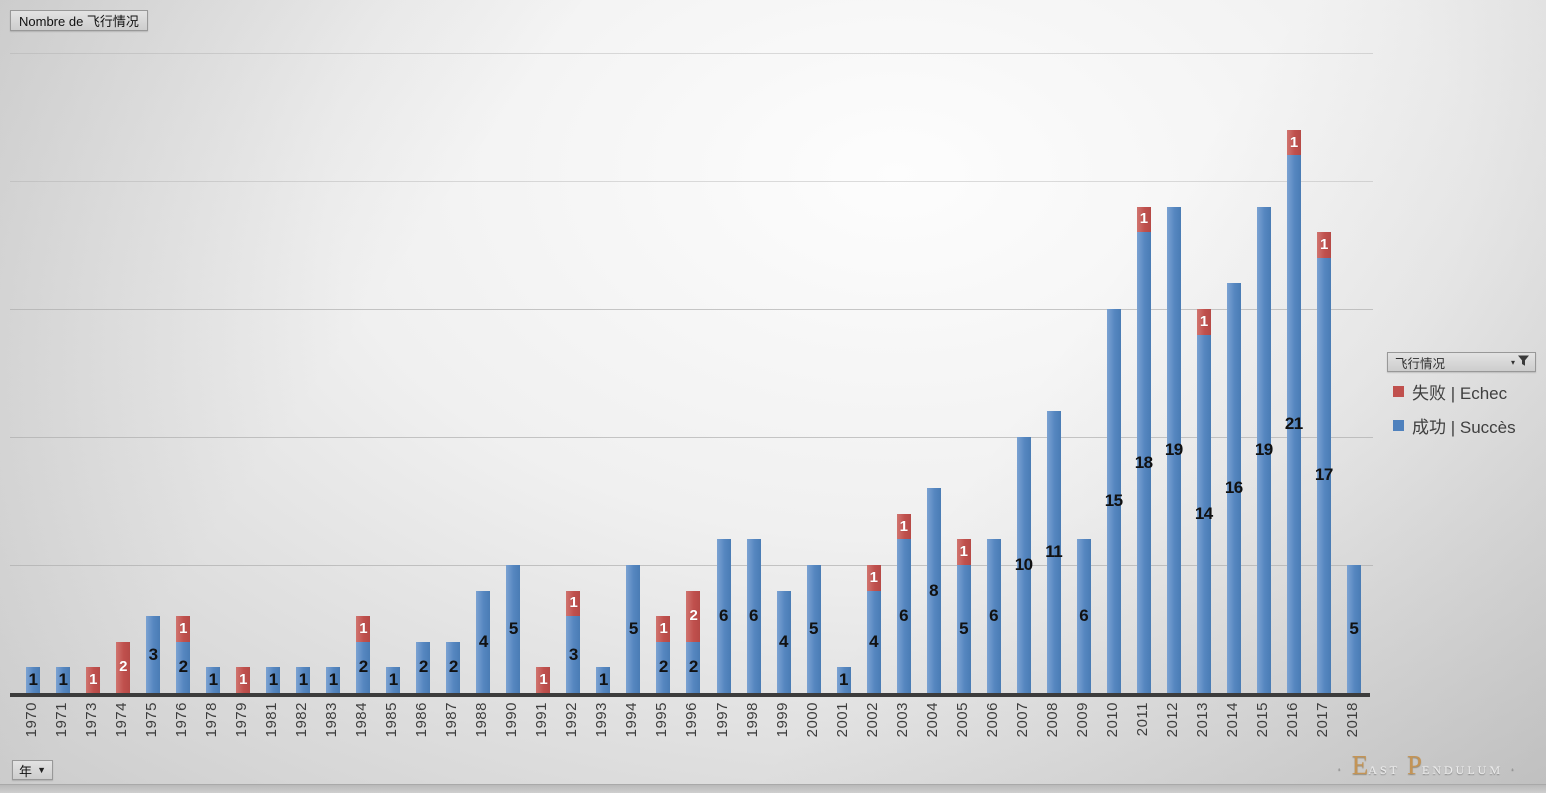  I want to click on success-count-label-2011: 18, so click(1143, 462).